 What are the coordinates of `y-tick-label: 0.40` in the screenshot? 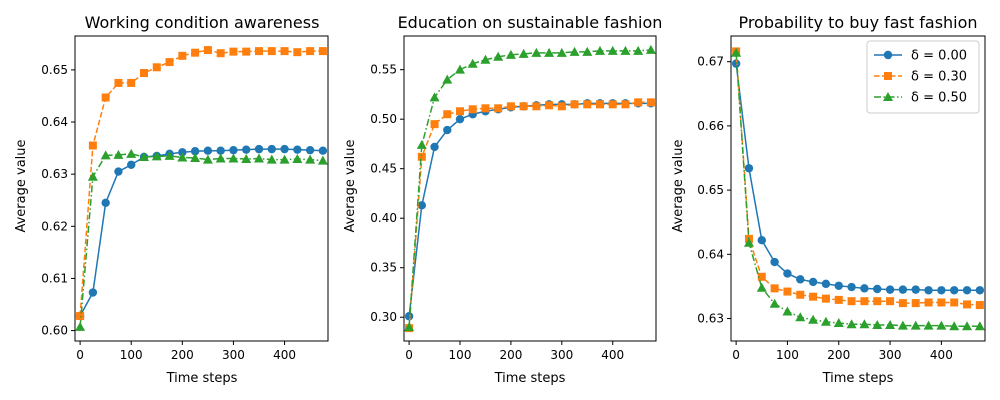 It's located at (383, 218).